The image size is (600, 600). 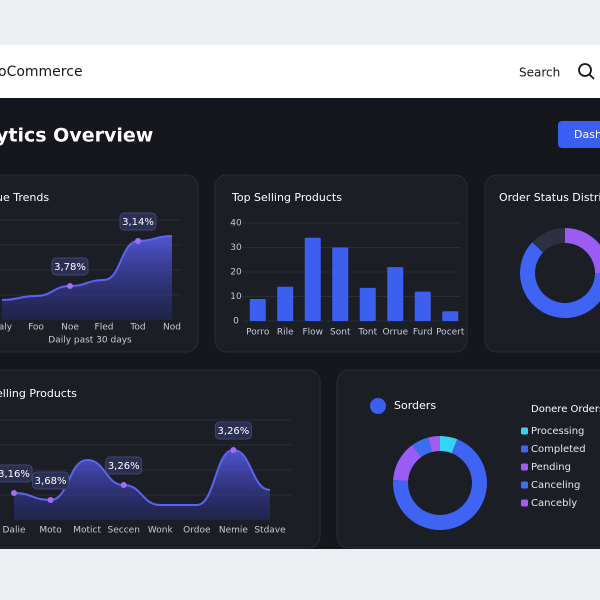 I want to click on y-tick-label: 30, so click(x=236, y=248).